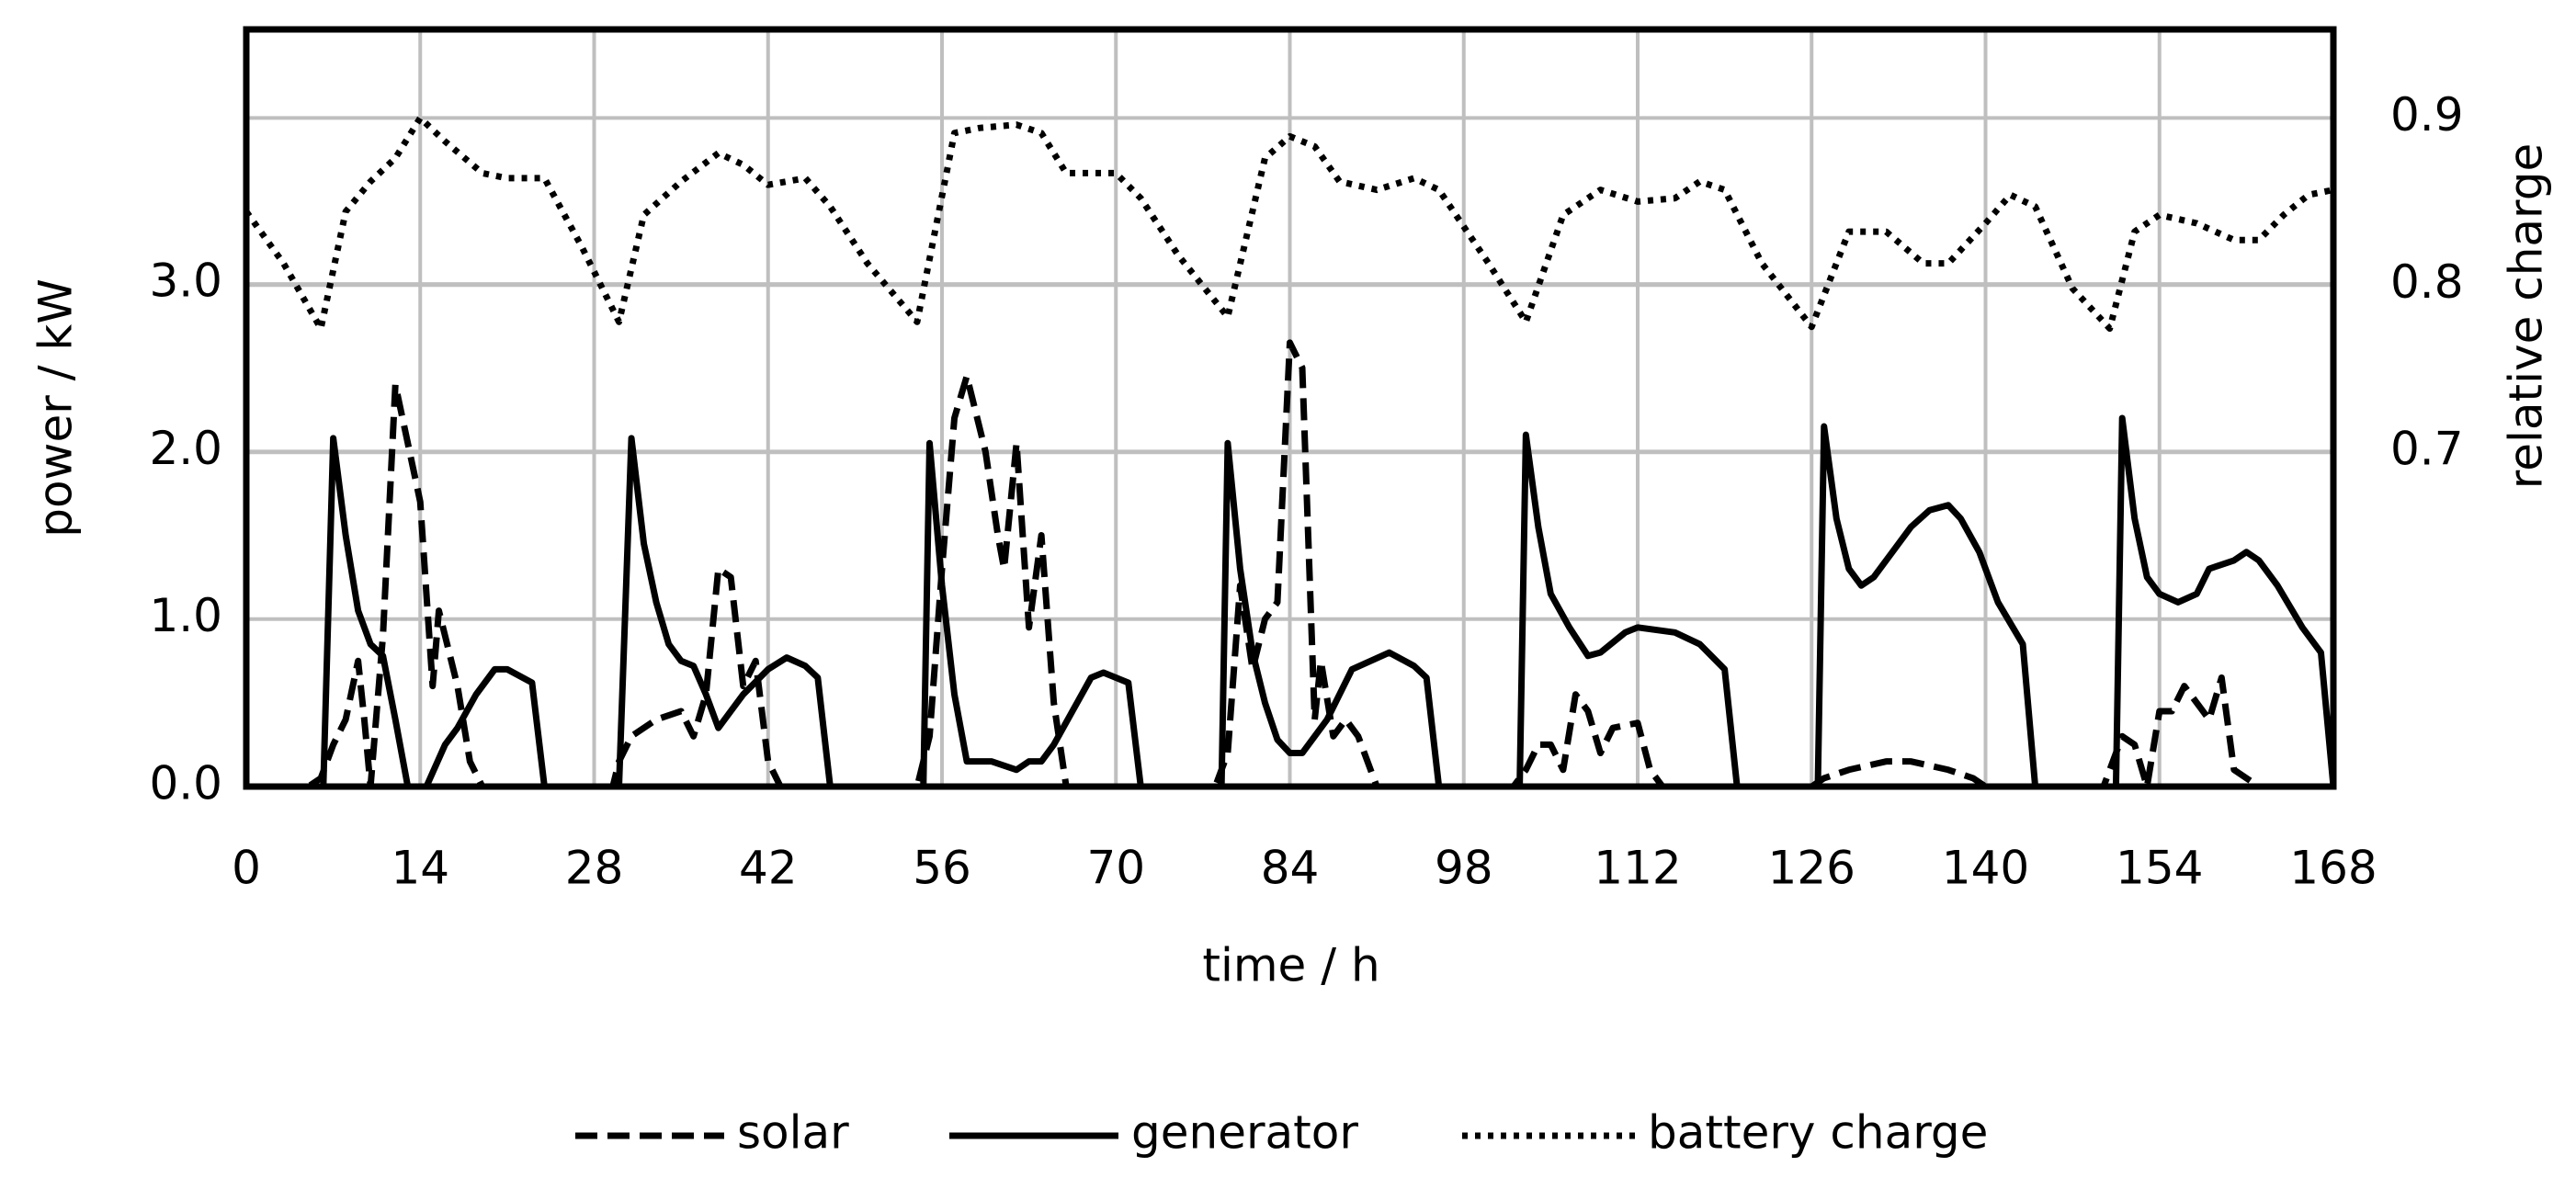 The width and height of the screenshot is (2576, 1178). What do you see at coordinates (185, 281) in the screenshot?
I see `y-tick-label: 3.0` at bounding box center [185, 281].